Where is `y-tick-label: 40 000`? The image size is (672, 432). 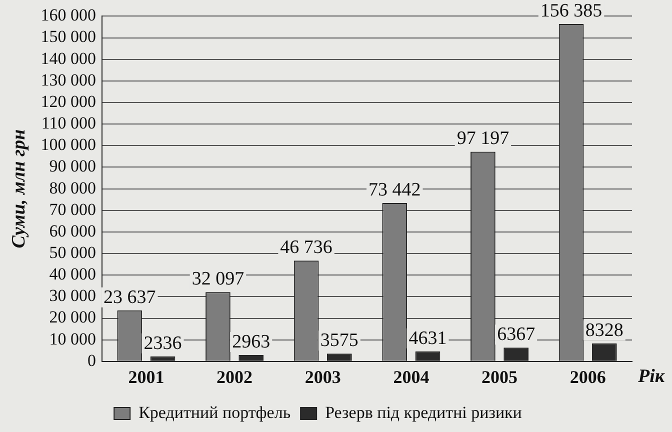
y-tick-label: 40 000 is located at coordinates (72, 274).